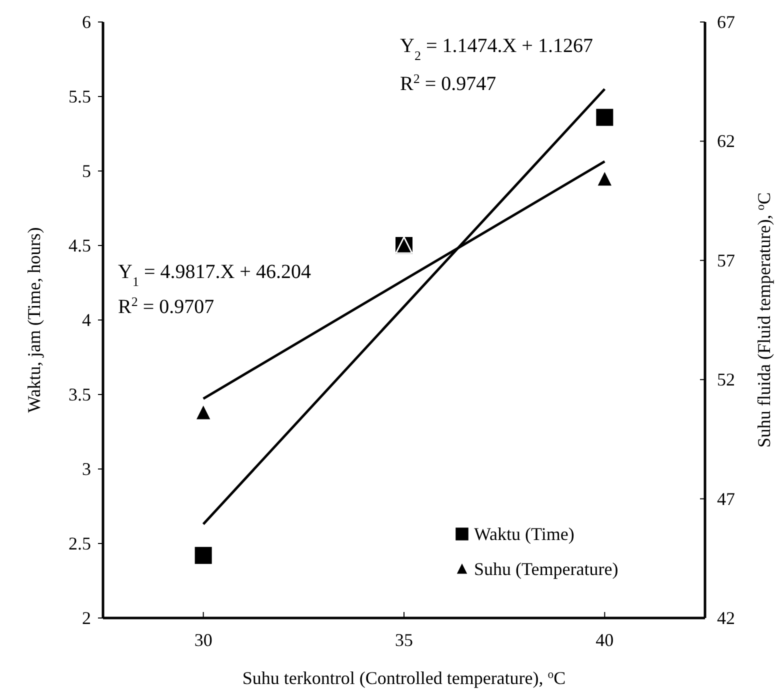  I want to click on y-tick-label: 3.5, so click(79, 394).